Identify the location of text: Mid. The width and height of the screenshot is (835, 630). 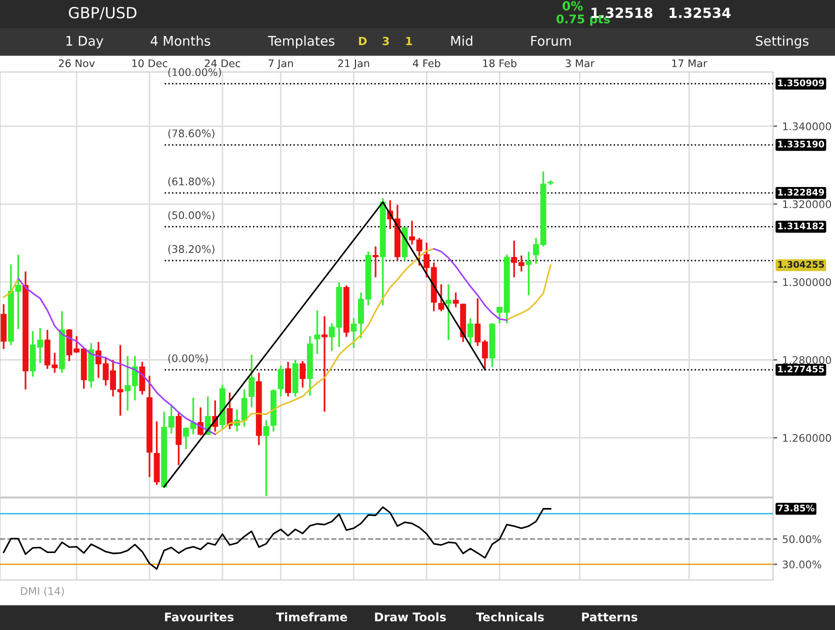
(461, 41).